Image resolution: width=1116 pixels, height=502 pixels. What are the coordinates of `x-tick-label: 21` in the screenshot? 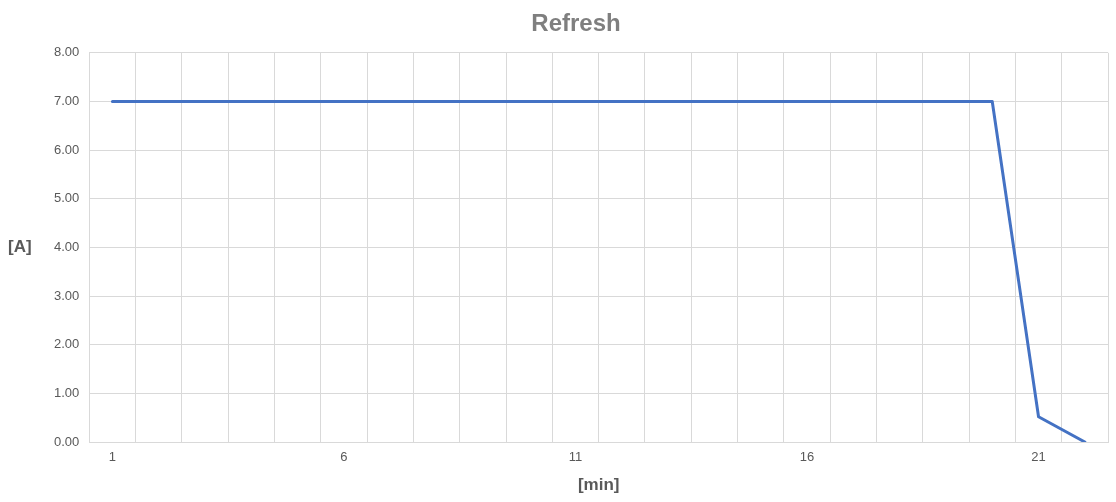 It's located at (1038, 457).